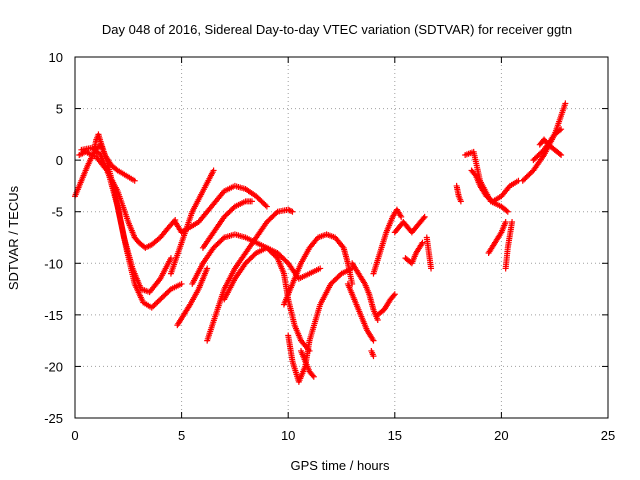  I want to click on y-axis-label: SDTVAR / TECUs, so click(13, 237).